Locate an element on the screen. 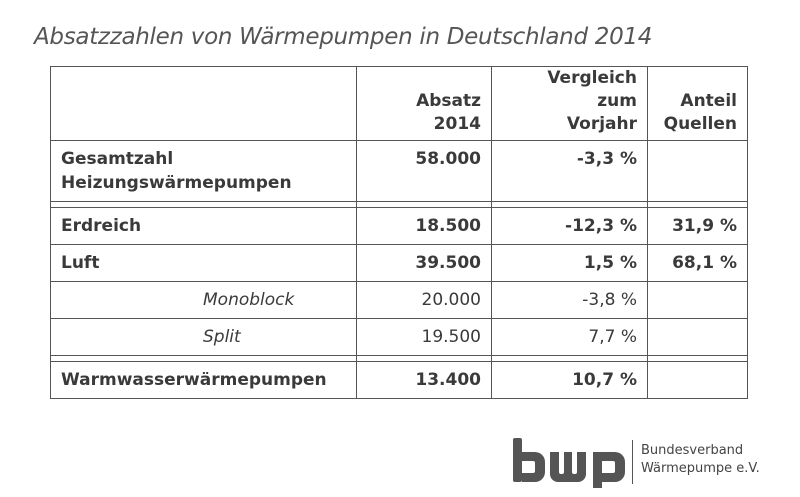 This screenshot has height=497, width=800. split-vergleich: 7,7 % is located at coordinates (569, 337).